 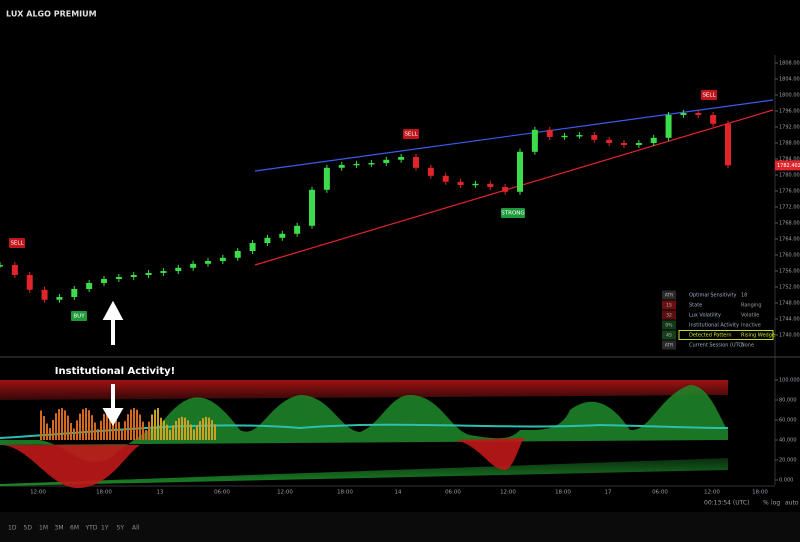 I want to click on y-tick-label: 1744.000, so click(x=789, y=320).